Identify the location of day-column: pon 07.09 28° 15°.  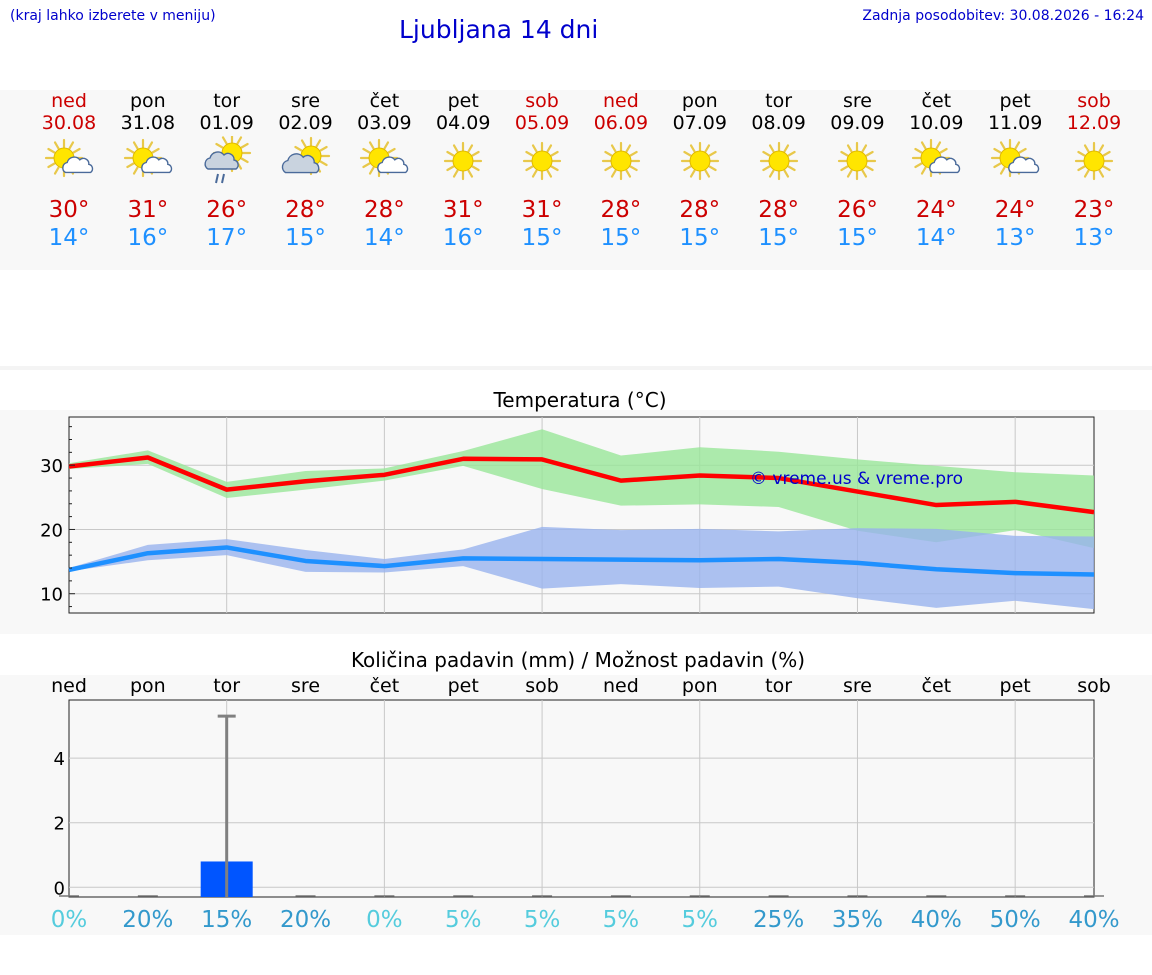
(700, 171).